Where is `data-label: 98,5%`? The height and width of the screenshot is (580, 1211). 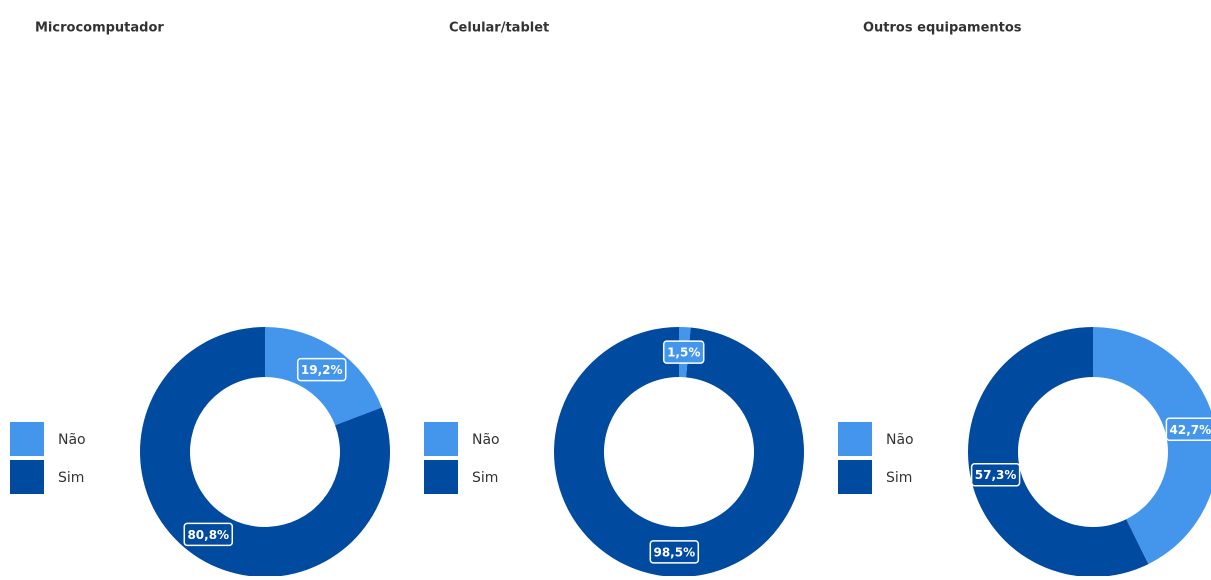 data-label: 98,5% is located at coordinates (674, 552).